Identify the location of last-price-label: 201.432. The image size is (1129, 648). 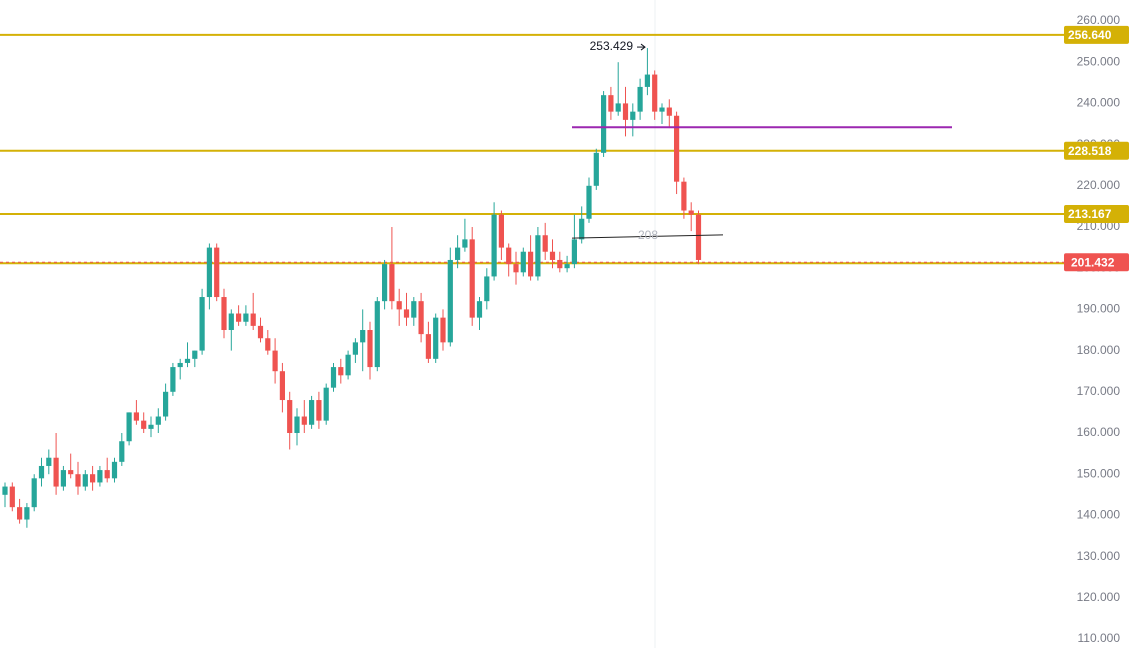
(1093, 262).